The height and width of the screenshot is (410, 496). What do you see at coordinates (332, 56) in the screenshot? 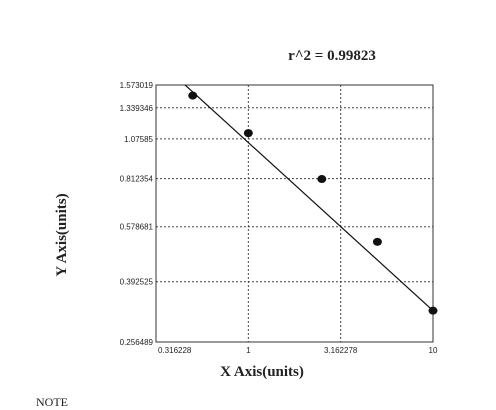
I see `chart-title: r^2 = 0.99823` at bounding box center [332, 56].